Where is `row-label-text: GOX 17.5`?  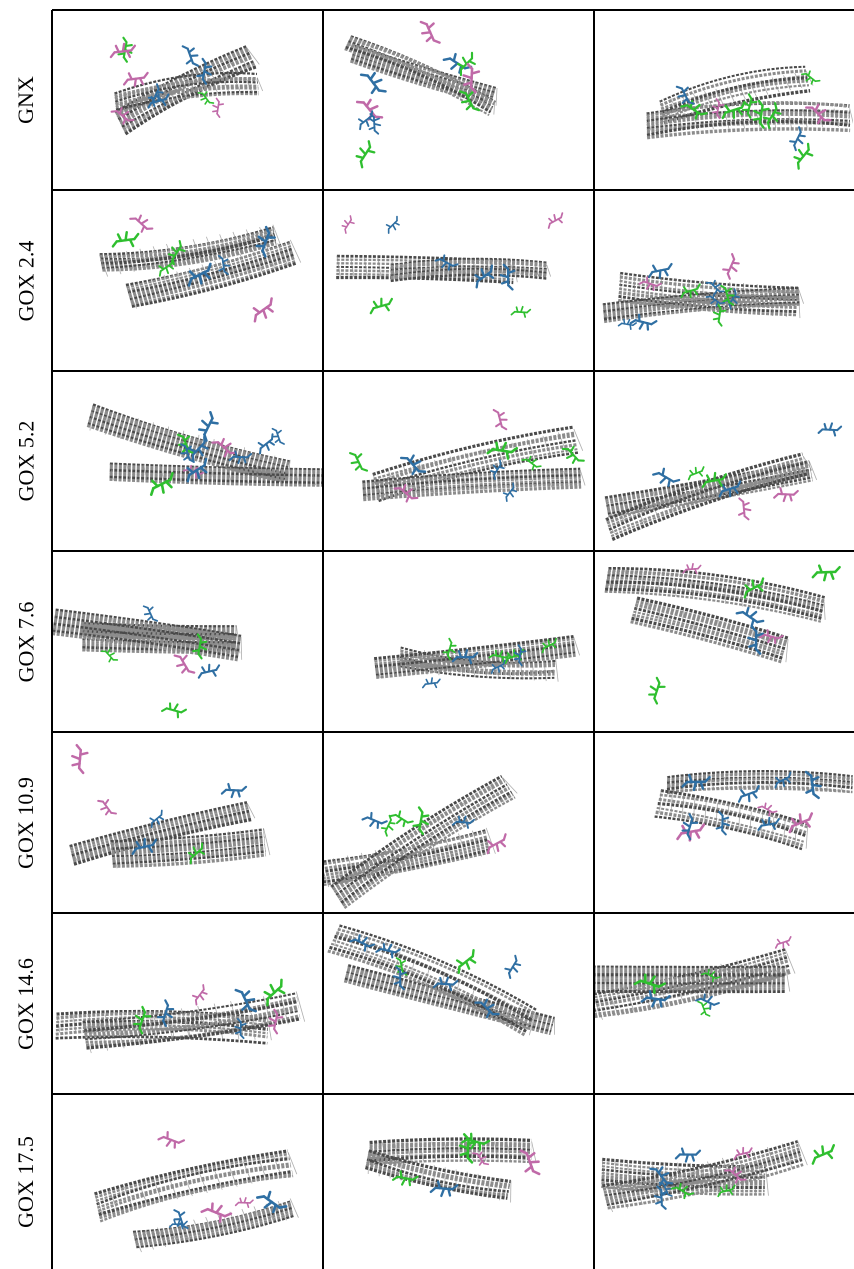
row-label-text: GOX 17.5 is located at coordinates (26, 1181).